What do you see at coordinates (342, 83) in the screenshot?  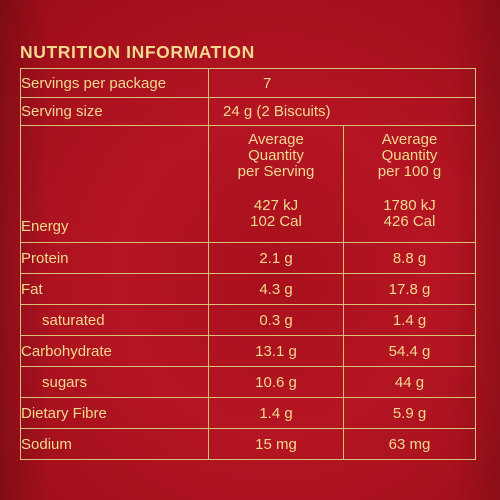 I see `servings-per-package-value: 7` at bounding box center [342, 83].